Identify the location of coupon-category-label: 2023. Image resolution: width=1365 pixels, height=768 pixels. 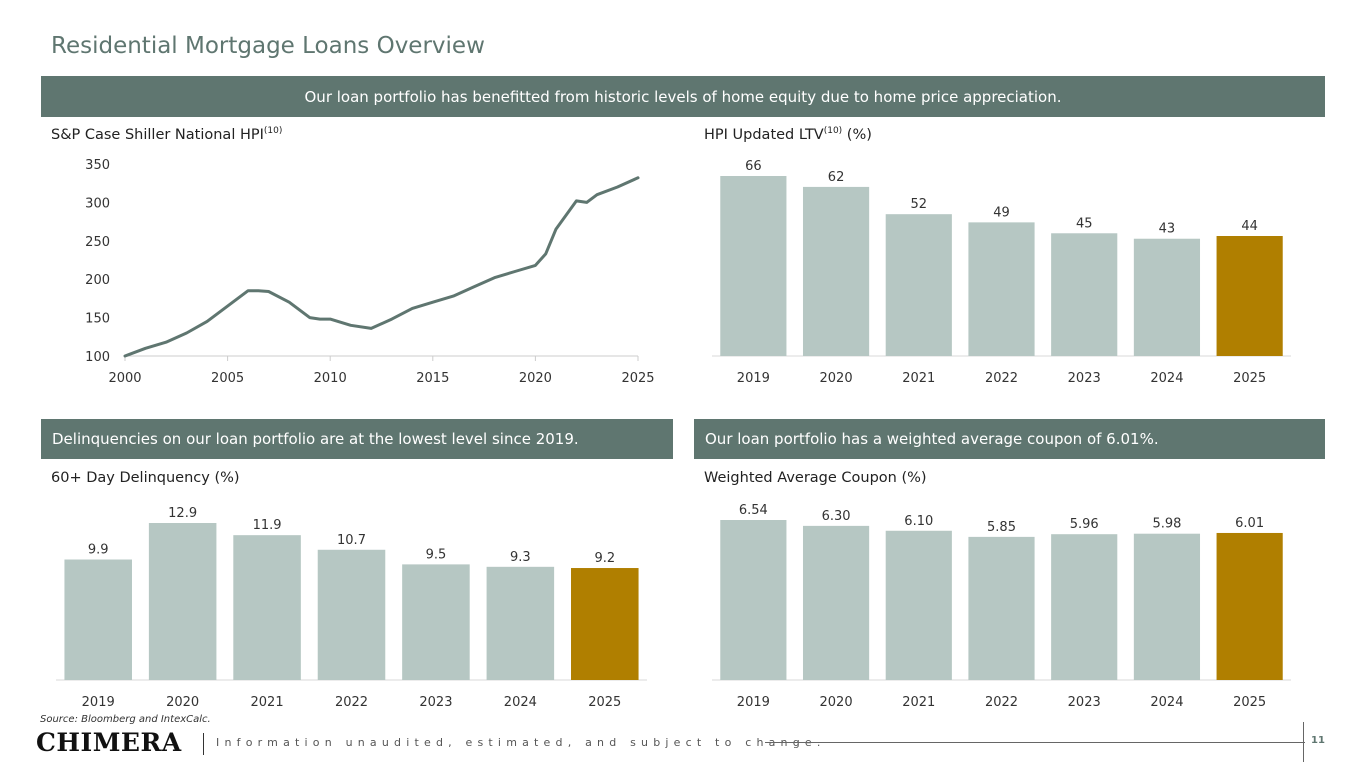
(1084, 702).